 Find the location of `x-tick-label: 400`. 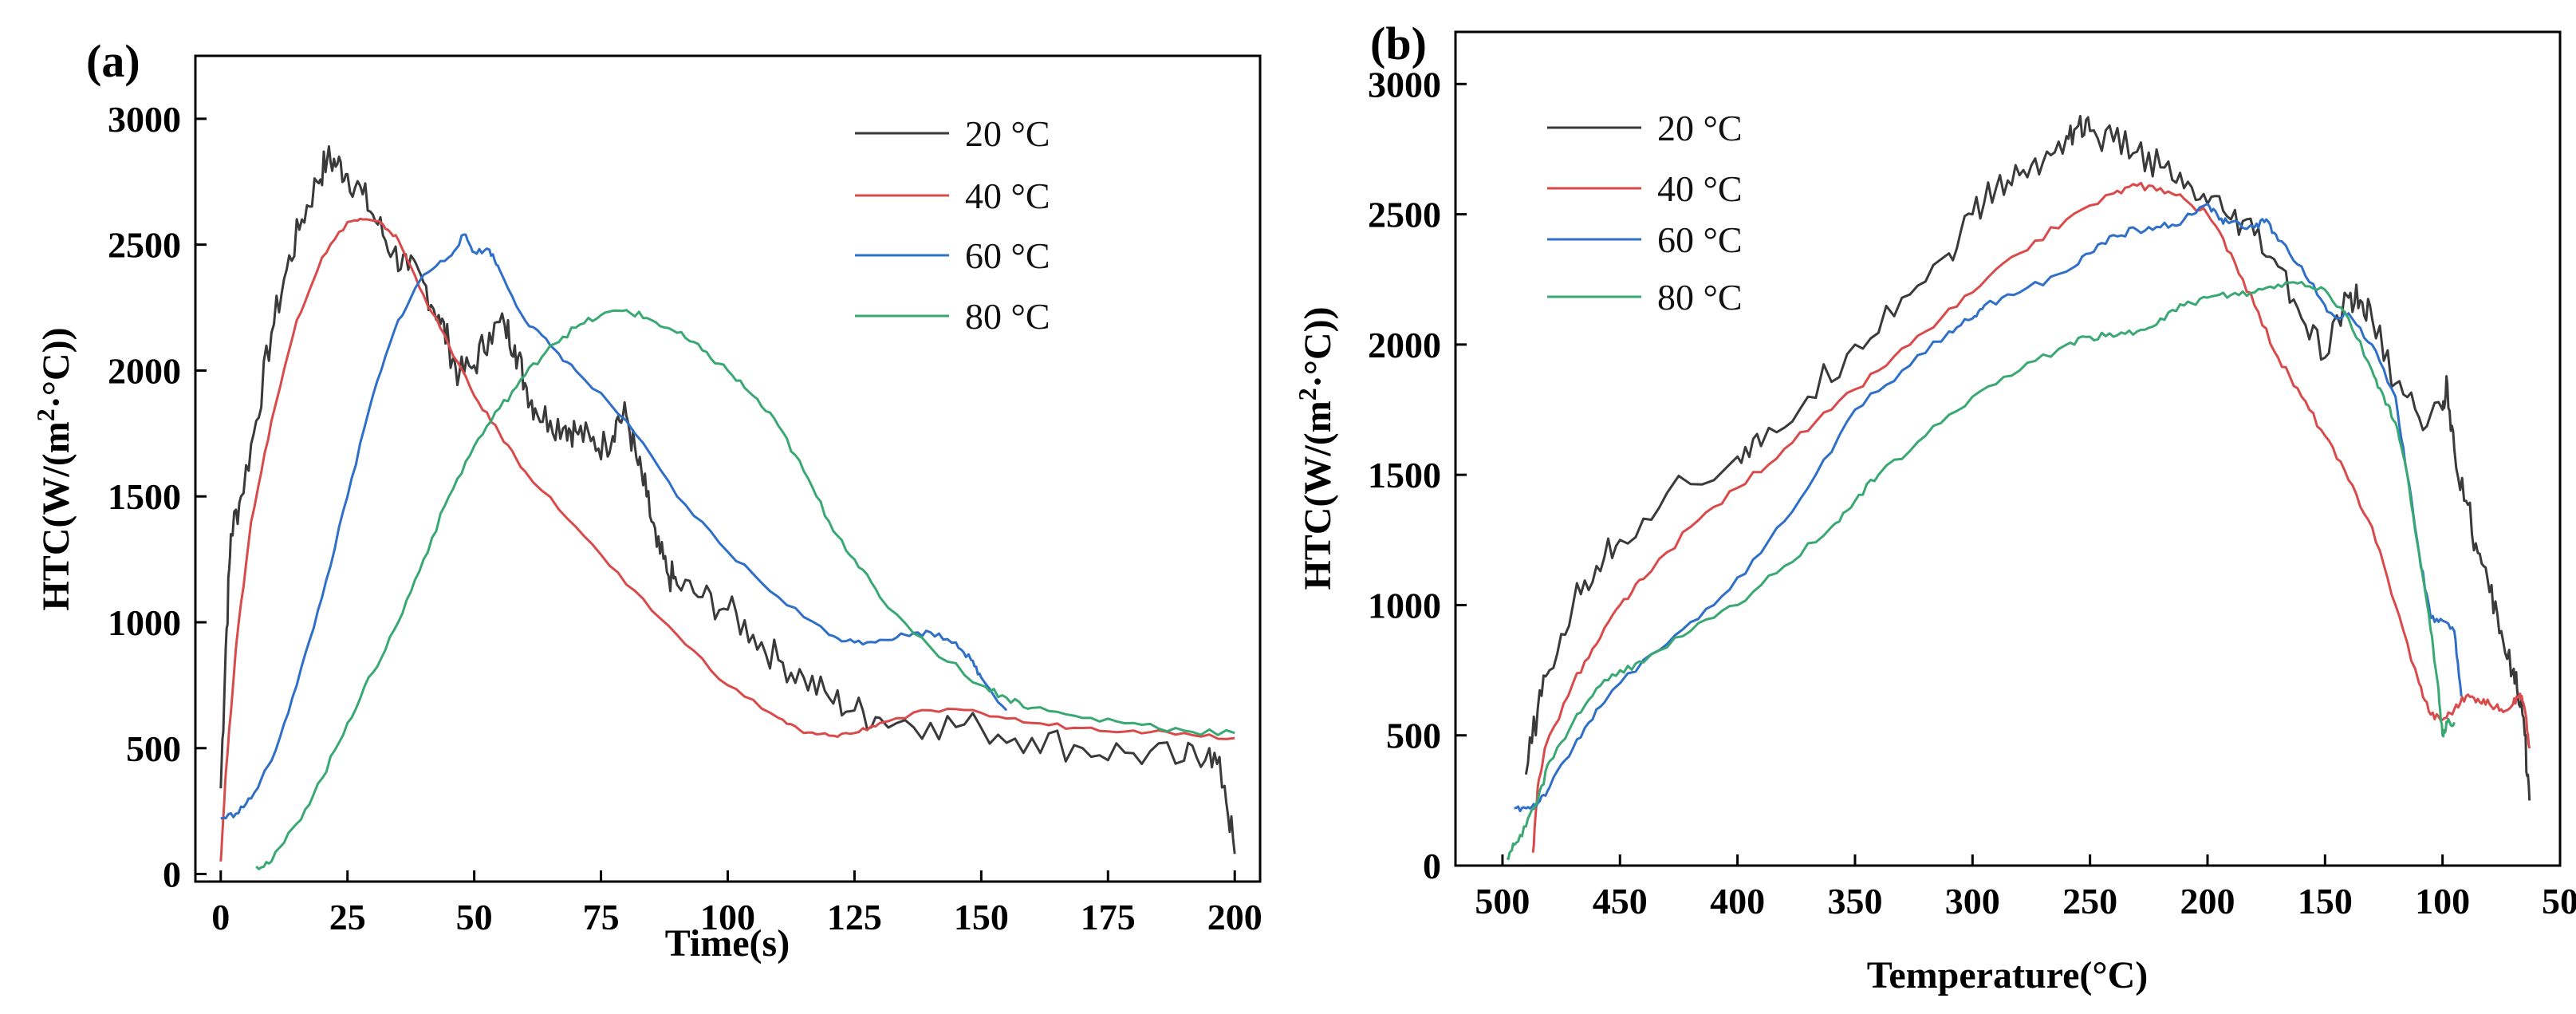

x-tick-label: 400 is located at coordinates (1737, 901).